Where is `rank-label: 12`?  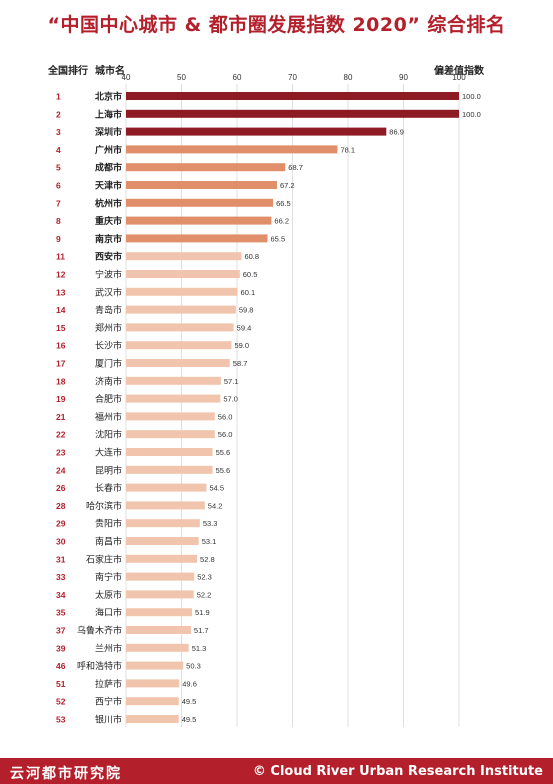 rank-label: 12 is located at coordinates (61, 275).